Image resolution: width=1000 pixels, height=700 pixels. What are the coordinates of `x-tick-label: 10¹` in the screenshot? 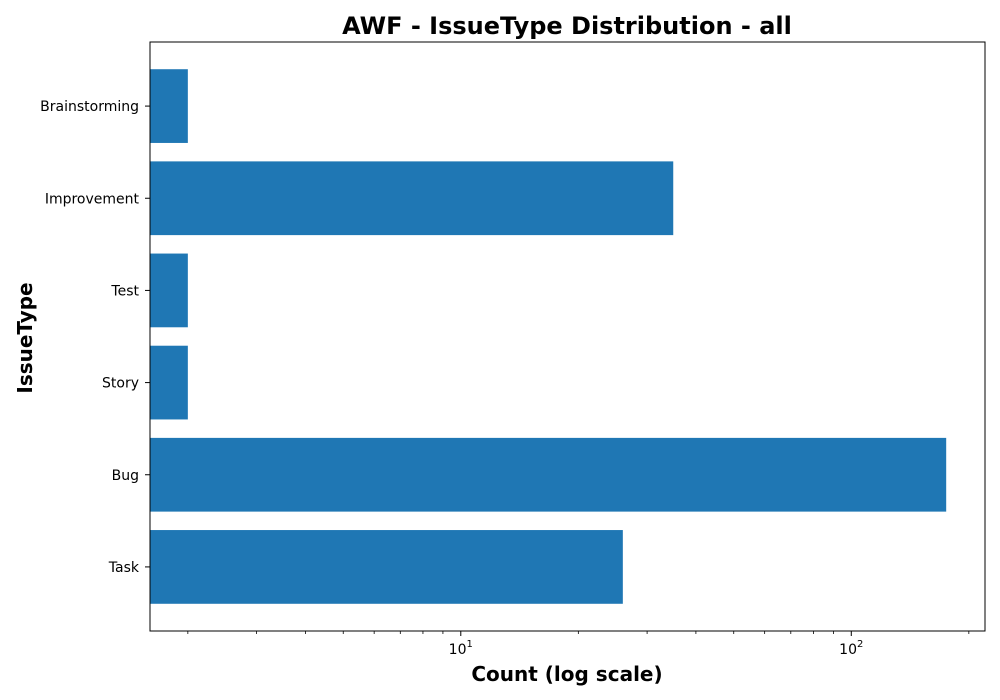 It's located at (461, 648).